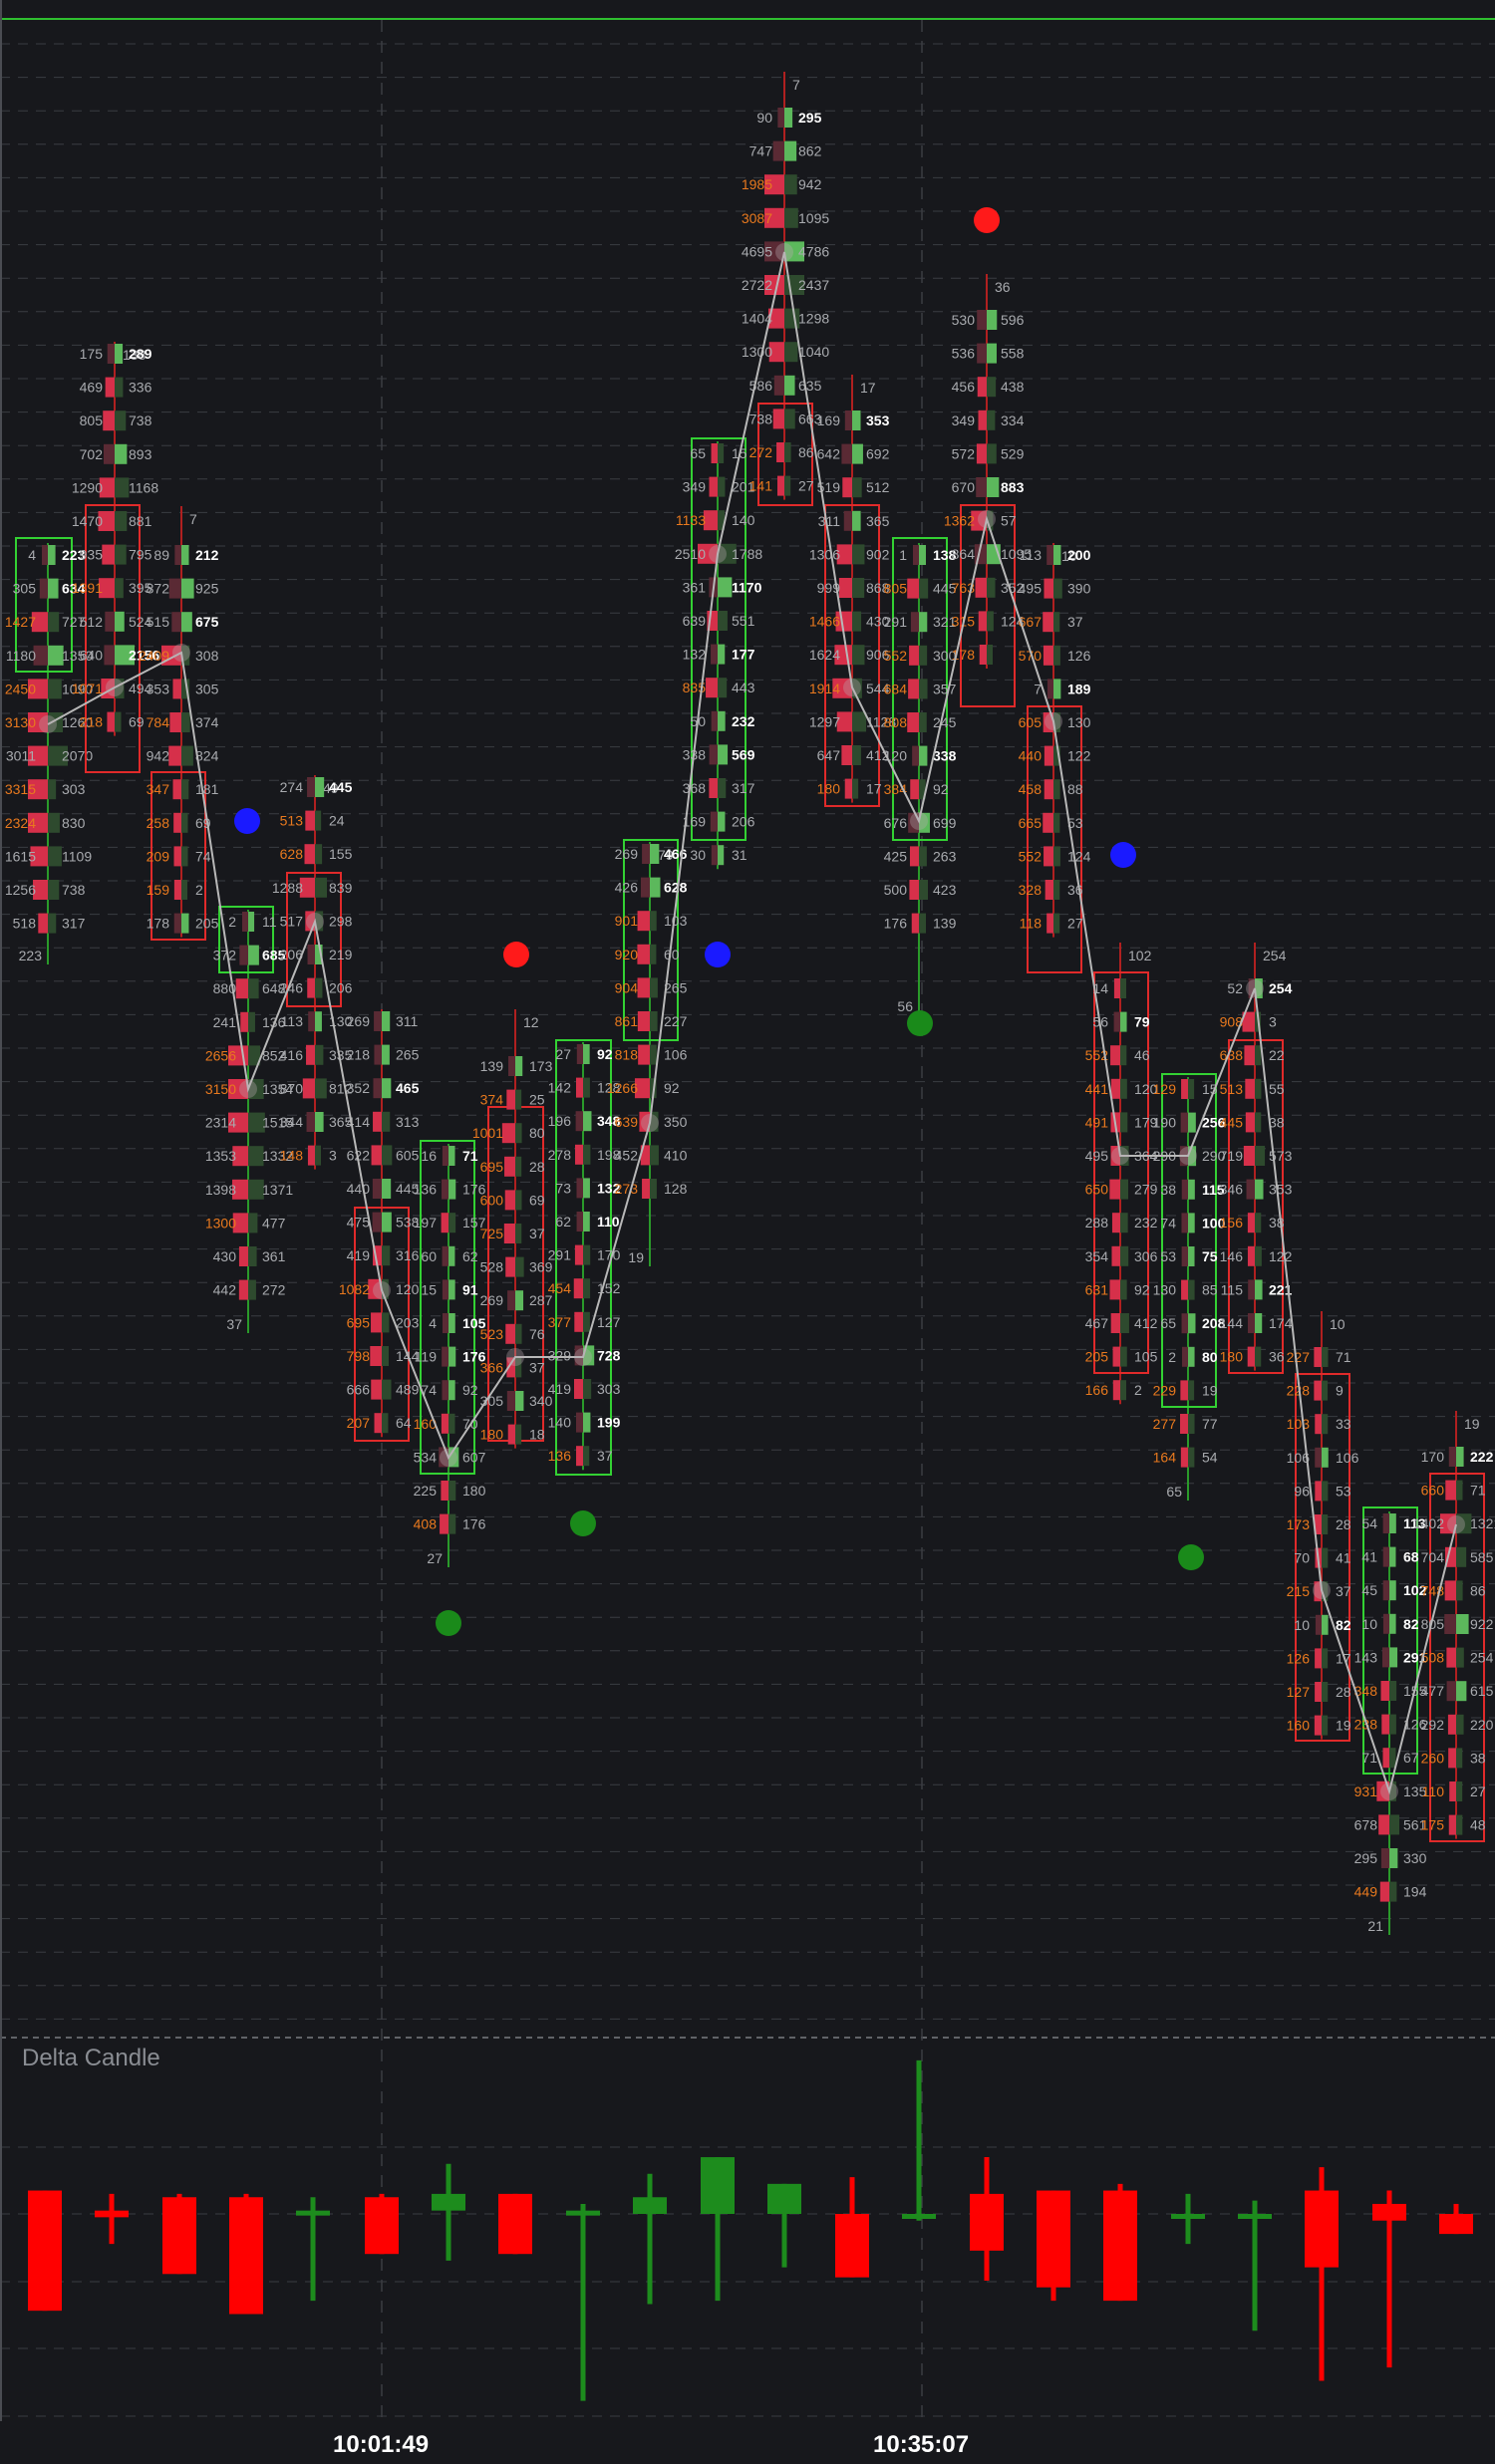  I want to click on footprint-bid-value: 676, so click(896, 823).